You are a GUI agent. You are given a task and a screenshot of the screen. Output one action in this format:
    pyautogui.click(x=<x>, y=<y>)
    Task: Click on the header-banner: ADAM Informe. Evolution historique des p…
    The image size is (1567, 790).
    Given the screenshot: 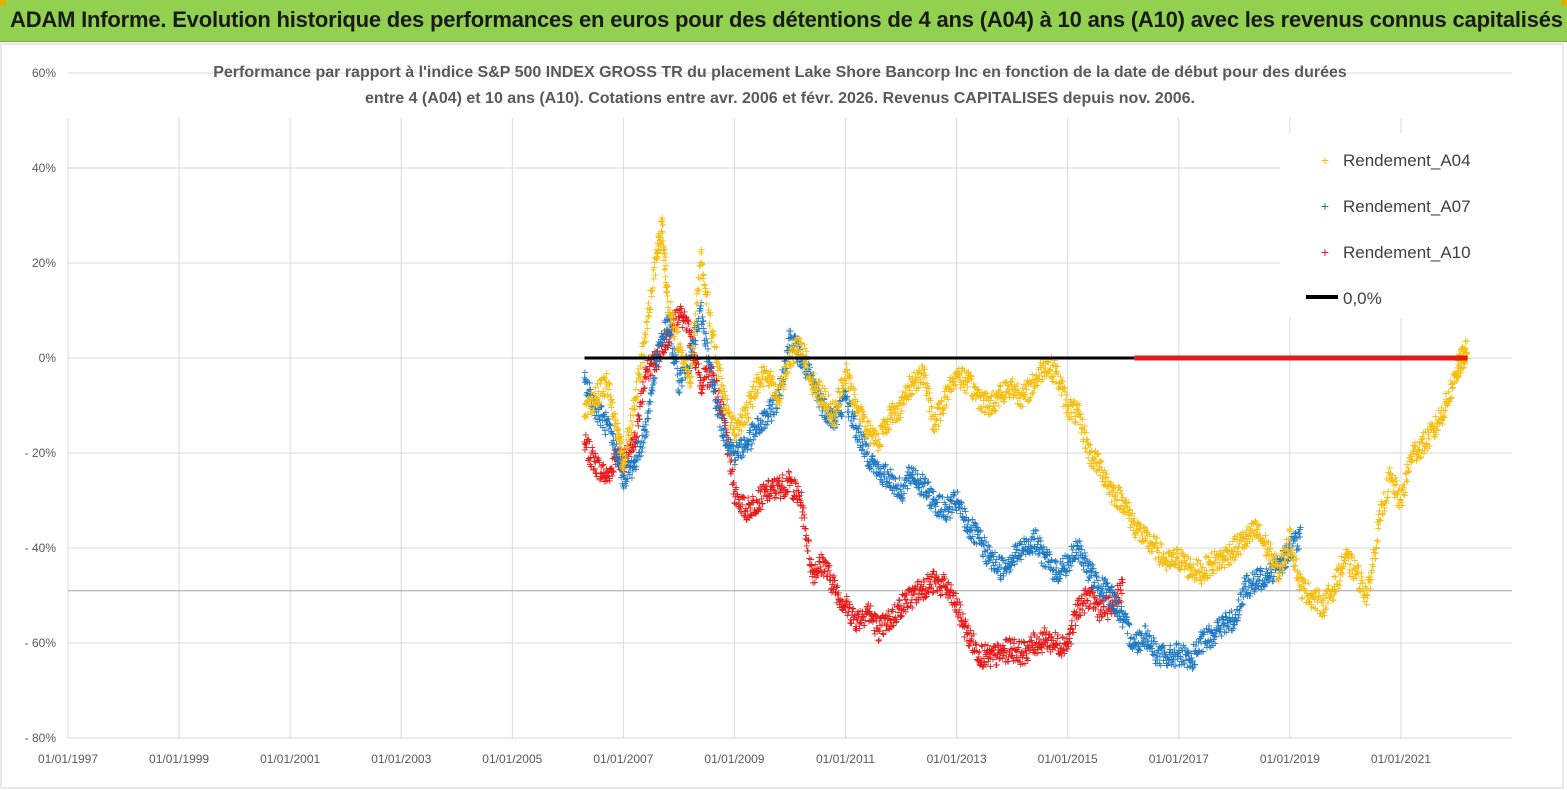 What is the action you would take?
    pyautogui.click(x=783, y=21)
    